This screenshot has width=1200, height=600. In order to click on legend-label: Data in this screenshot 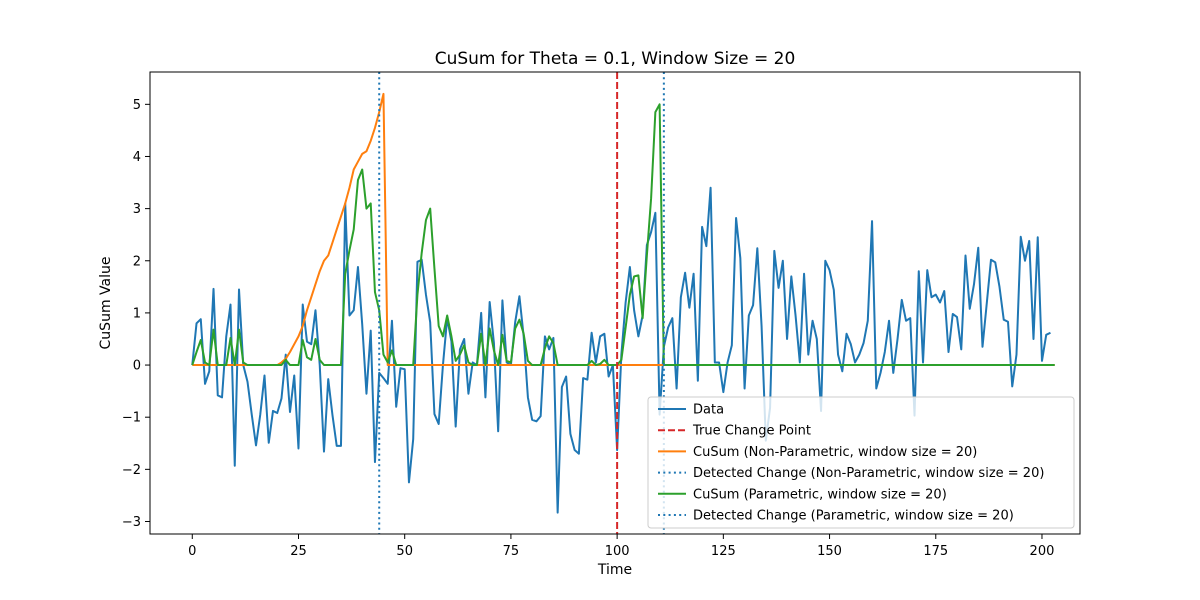, I will do `click(708, 410)`.